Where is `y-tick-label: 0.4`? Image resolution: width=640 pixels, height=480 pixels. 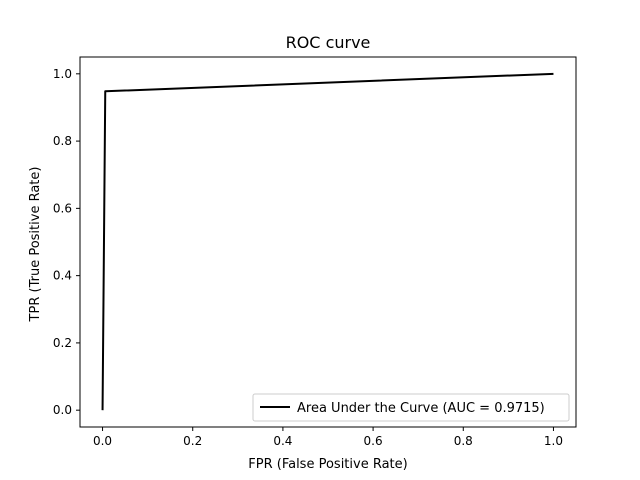 y-tick-label: 0.4 is located at coordinates (62, 276).